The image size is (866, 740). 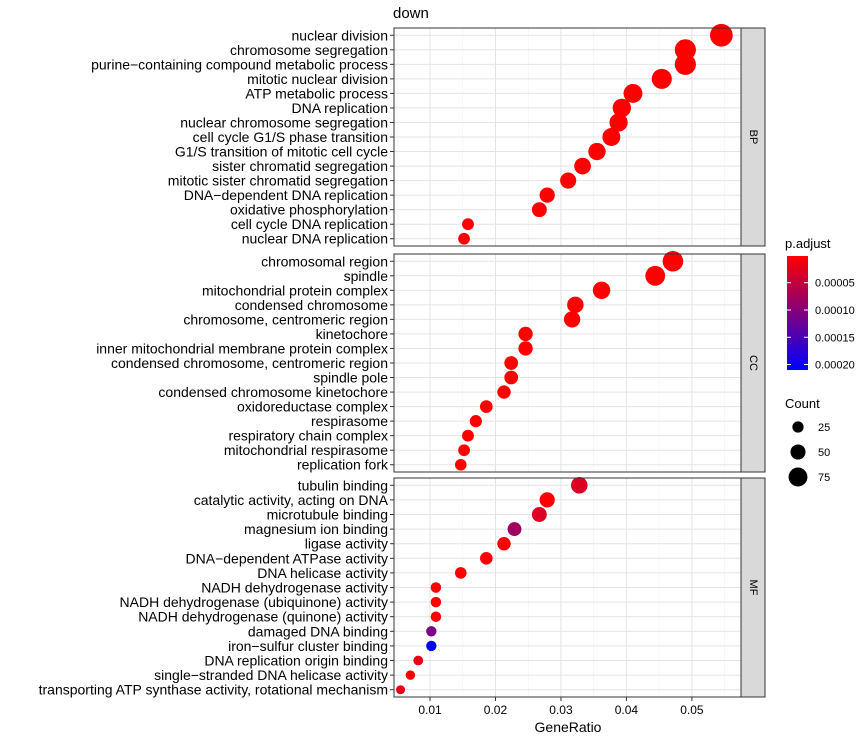 I want to click on x-tick-label: 0.04, so click(x=627, y=710).